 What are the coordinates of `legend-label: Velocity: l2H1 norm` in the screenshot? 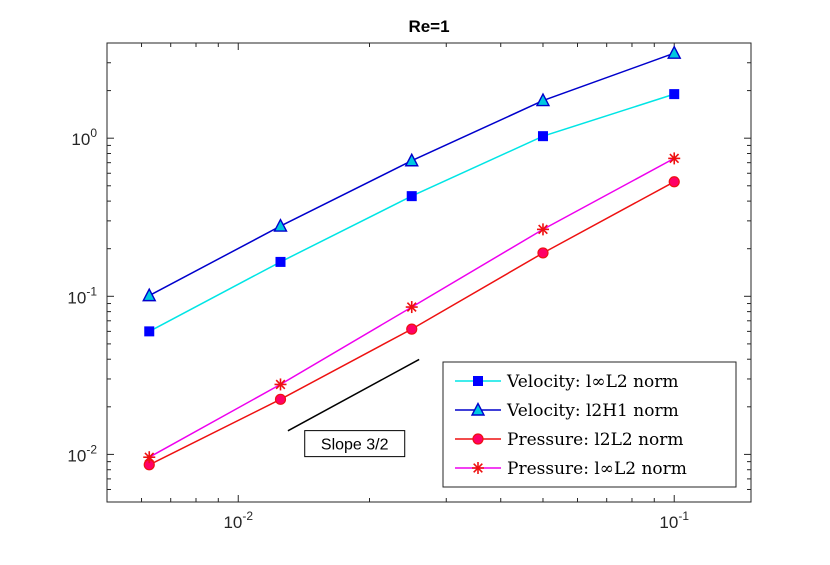 It's located at (592, 411).